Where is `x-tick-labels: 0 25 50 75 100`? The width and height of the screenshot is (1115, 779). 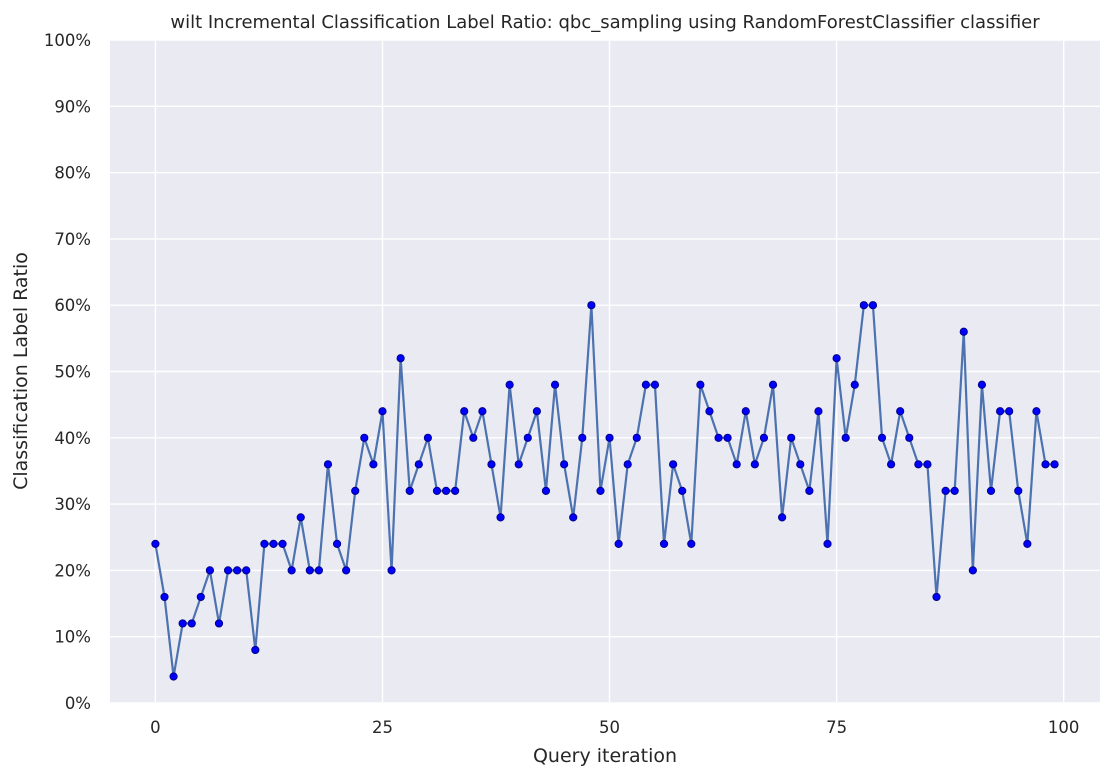
x-tick-labels: 0 25 50 75 100 is located at coordinates (614, 727).